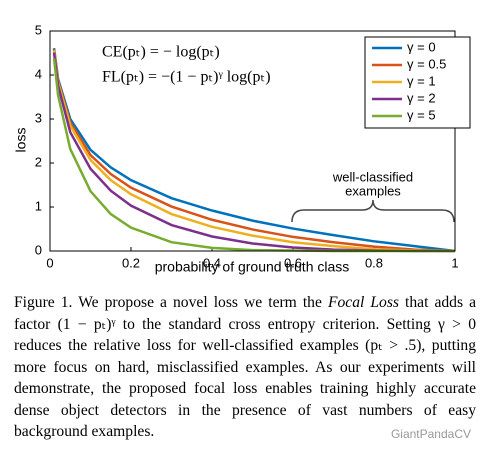 This screenshot has width=485, height=455. What do you see at coordinates (212, 262) in the screenshot?
I see `x-tick-label: 0.4` at bounding box center [212, 262].